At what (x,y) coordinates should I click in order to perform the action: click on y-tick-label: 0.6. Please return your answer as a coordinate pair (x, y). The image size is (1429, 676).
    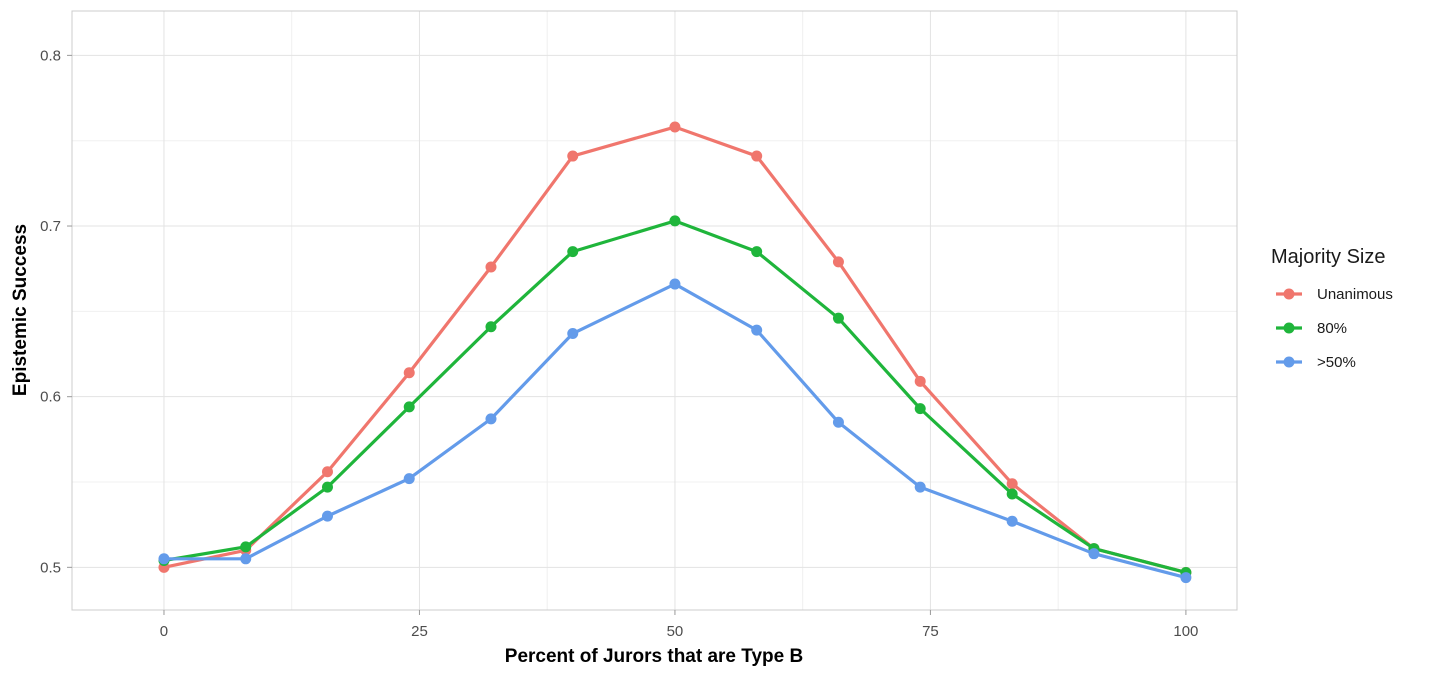
    Looking at the image, I should click on (50, 397).